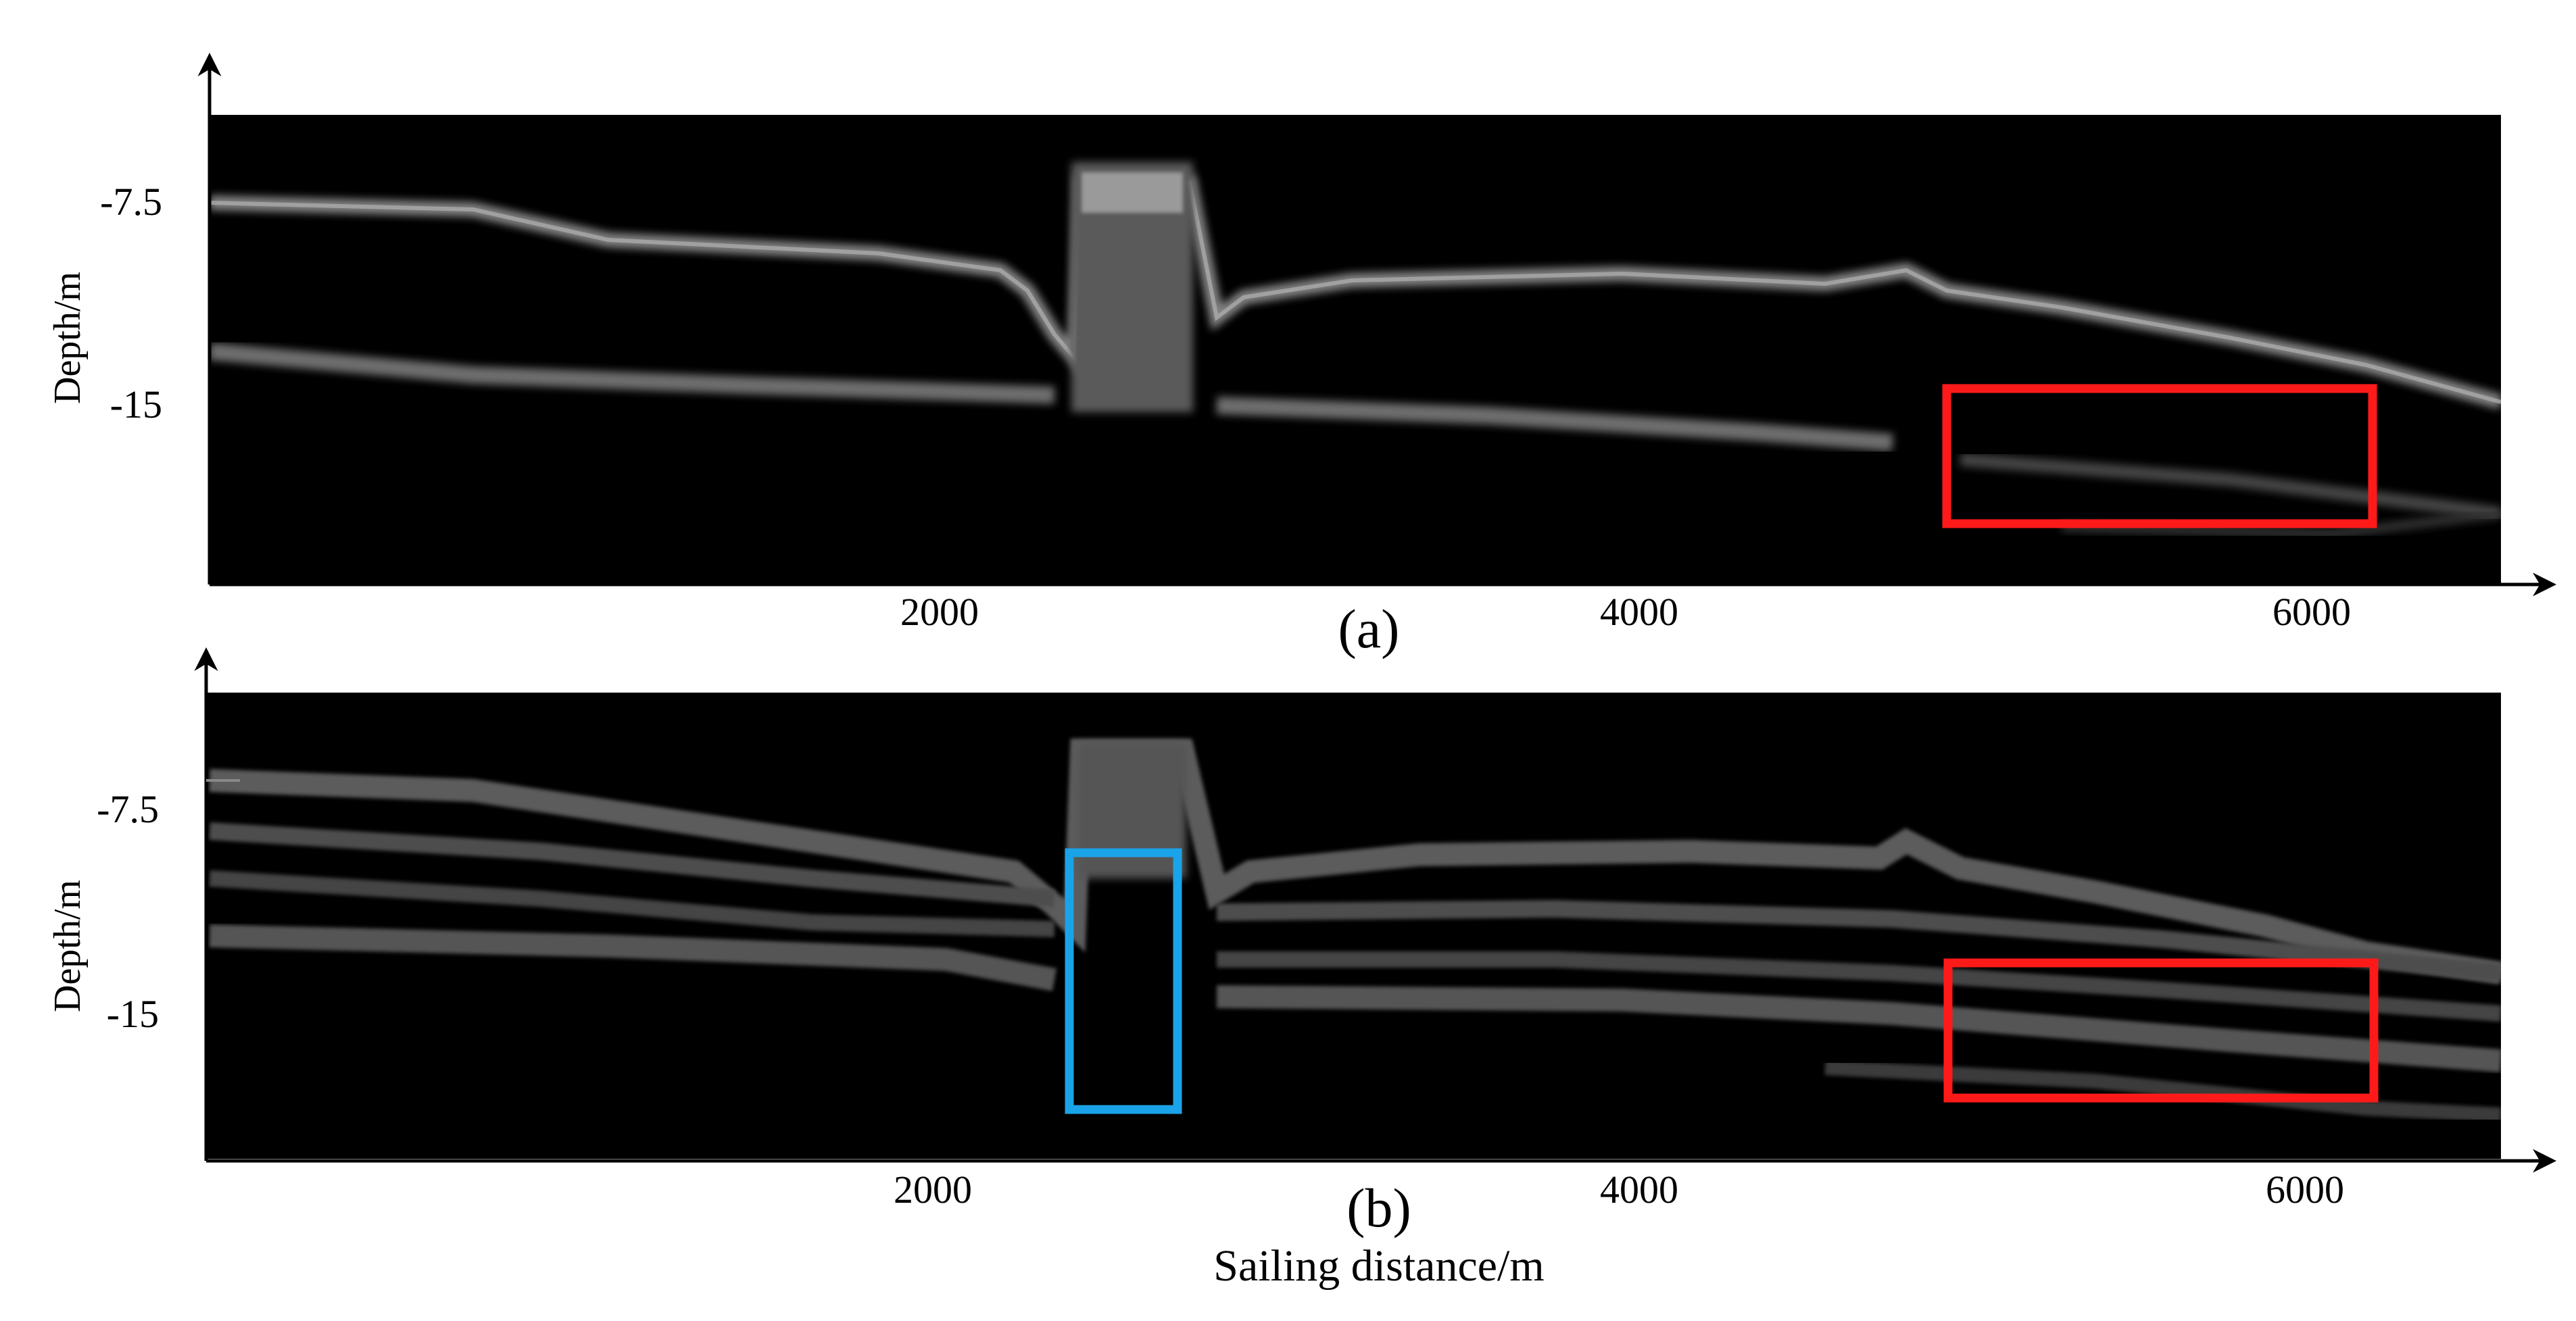 The width and height of the screenshot is (2576, 1321). Describe the element at coordinates (2305, 1190) in the screenshot. I see `panel-b-x-tick-label: 6000` at that location.